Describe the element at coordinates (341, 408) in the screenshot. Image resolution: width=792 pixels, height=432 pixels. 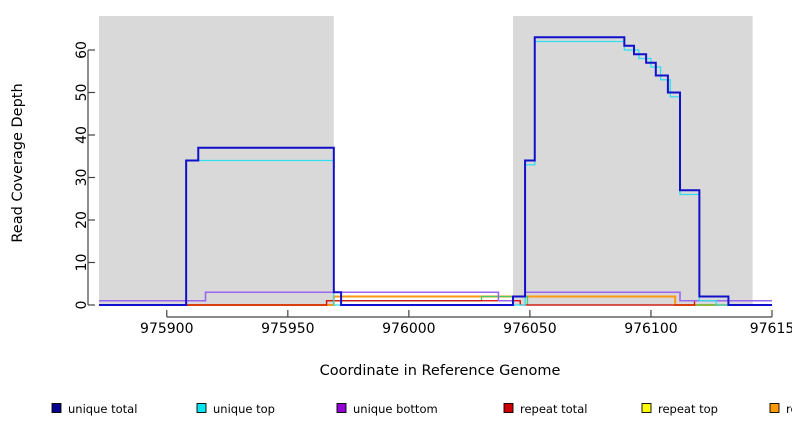
I see `legend-swatch-unique-bottom` at that location.